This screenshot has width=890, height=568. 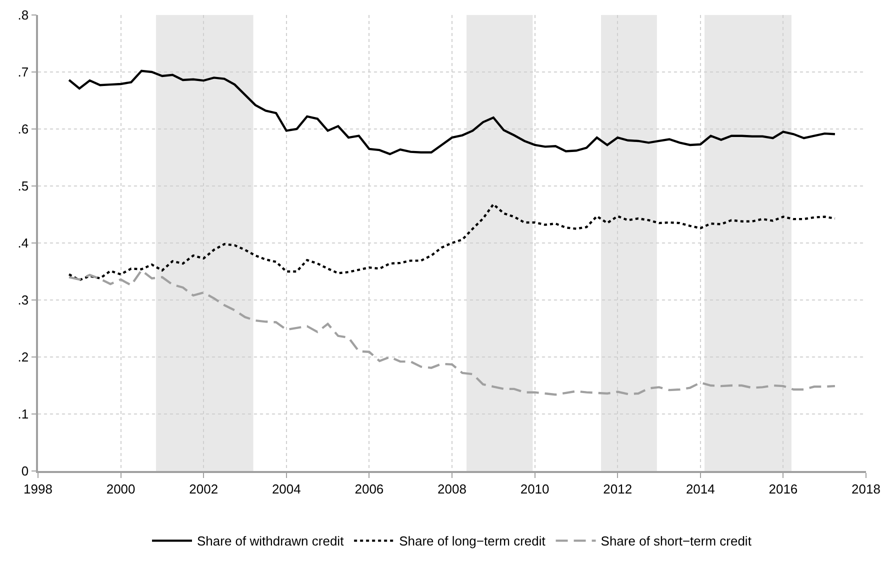 I want to click on y-tick-label: .7, so click(x=23, y=72).